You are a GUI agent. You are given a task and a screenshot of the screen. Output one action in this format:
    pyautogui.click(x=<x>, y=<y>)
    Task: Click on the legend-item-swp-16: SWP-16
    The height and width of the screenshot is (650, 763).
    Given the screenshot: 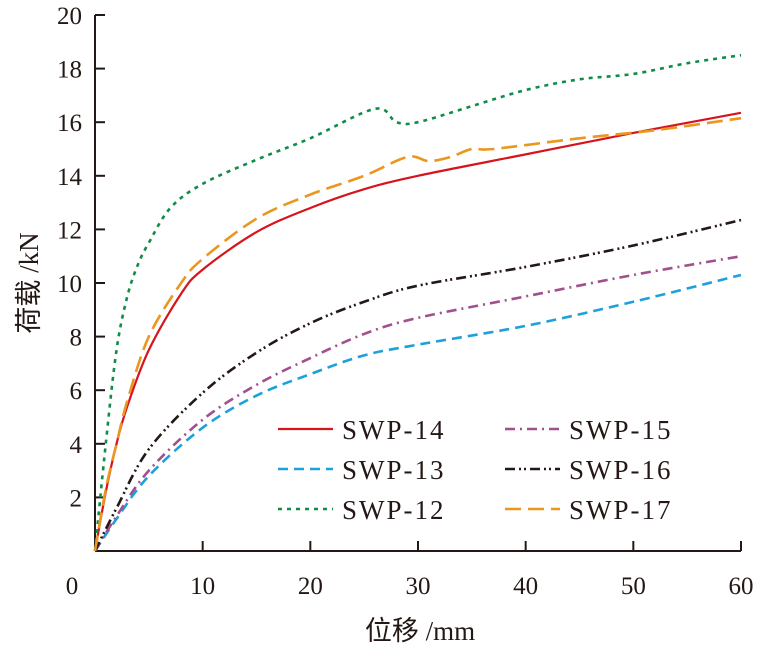 What is the action you would take?
    pyautogui.click(x=589, y=470)
    